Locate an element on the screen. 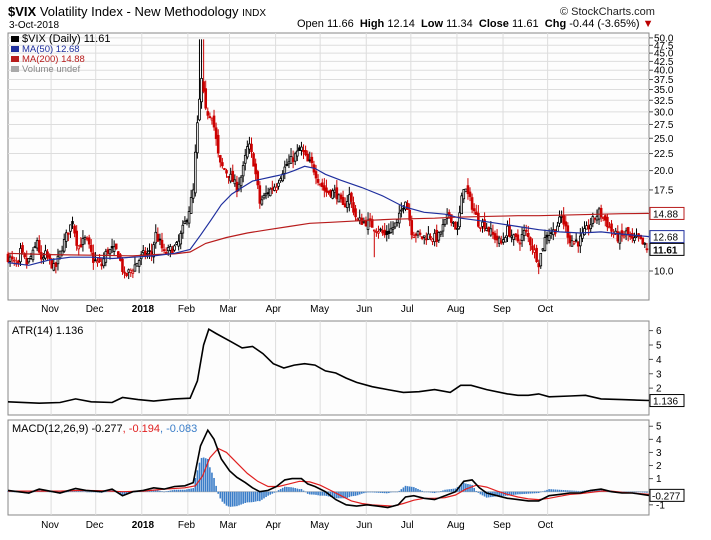  y-tick-label: 22.5 is located at coordinates (664, 154).